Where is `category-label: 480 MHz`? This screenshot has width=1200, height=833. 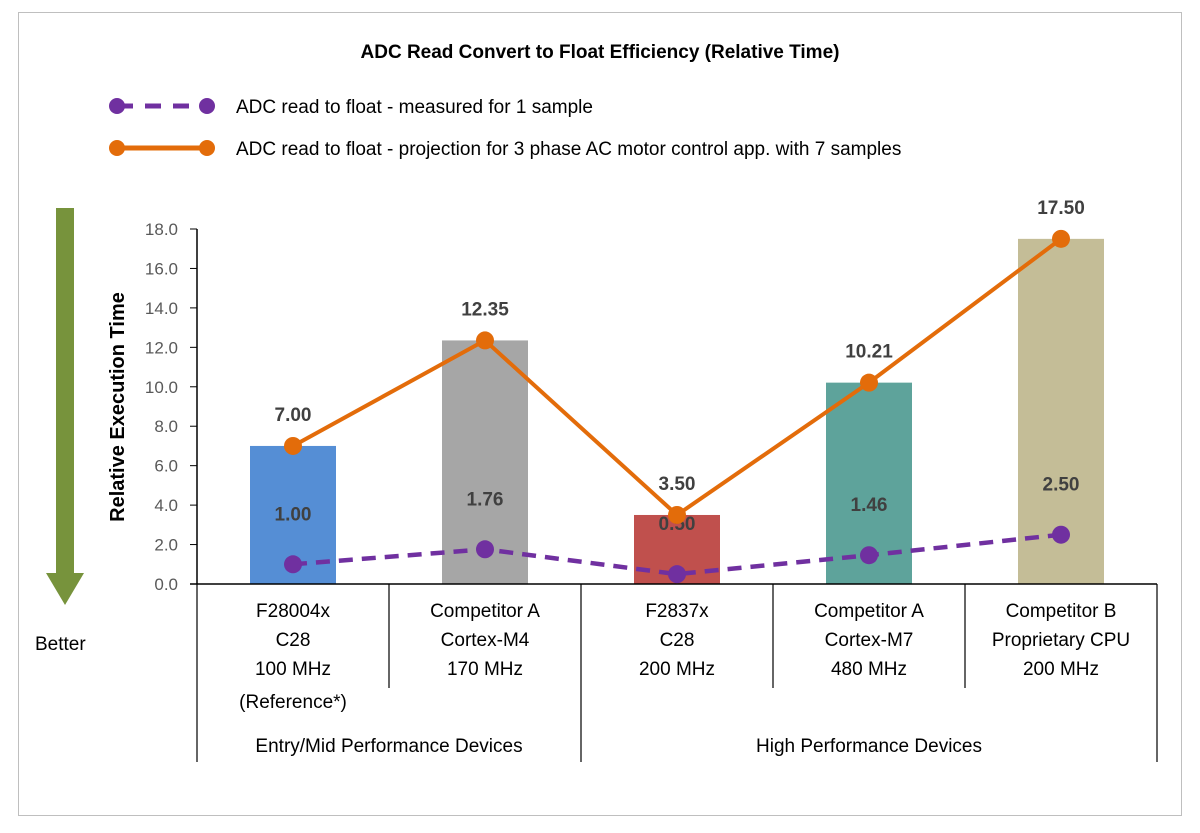
category-label: 480 MHz is located at coordinates (869, 669).